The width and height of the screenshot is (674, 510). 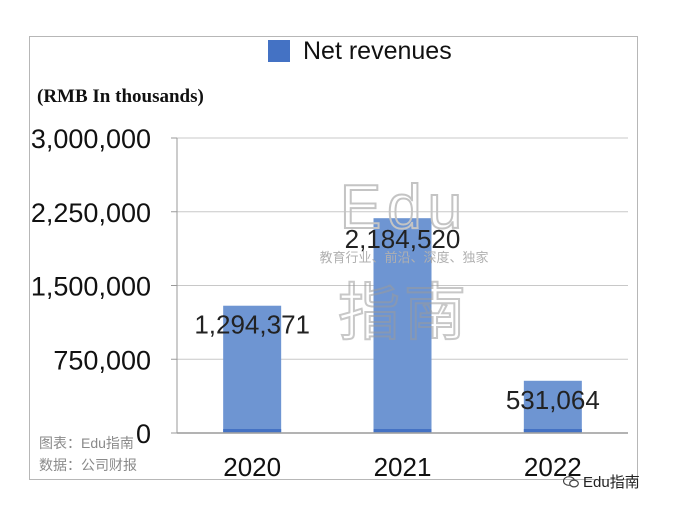 I want to click on legend-swatch, so click(x=279, y=51).